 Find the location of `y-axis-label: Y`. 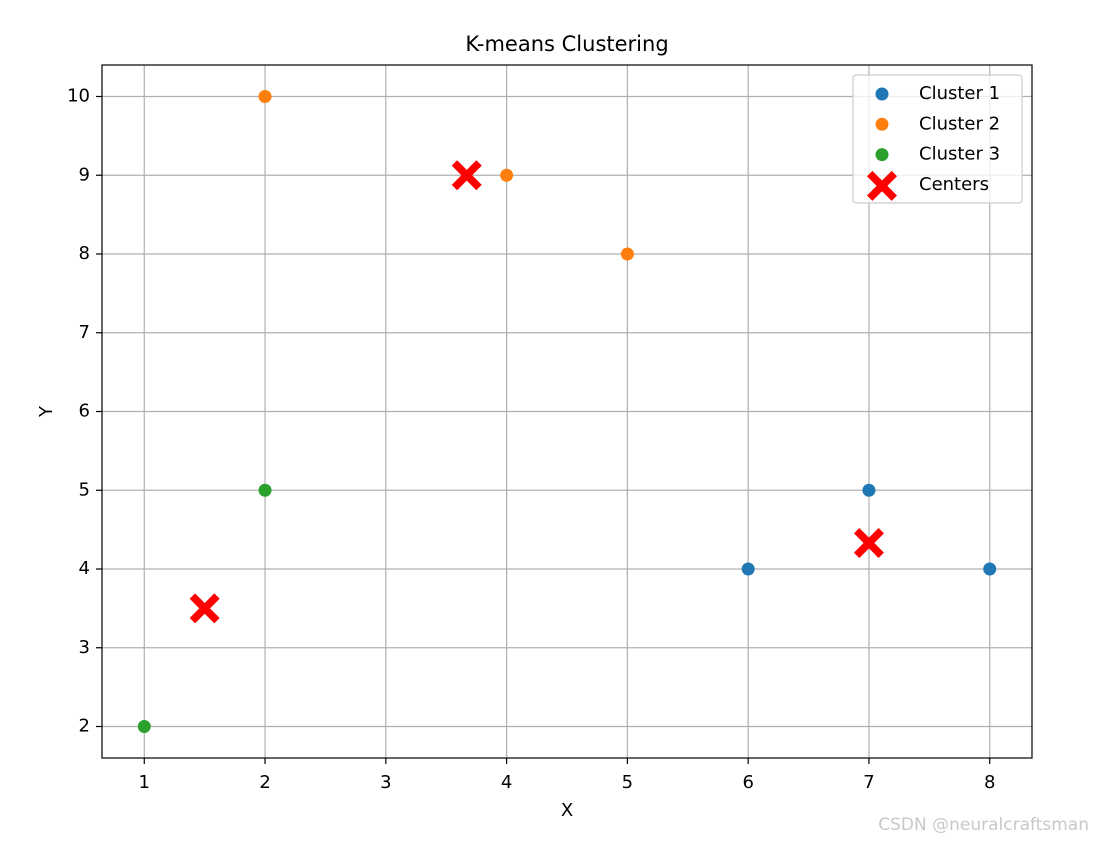

y-axis-label: Y is located at coordinates (46, 411).